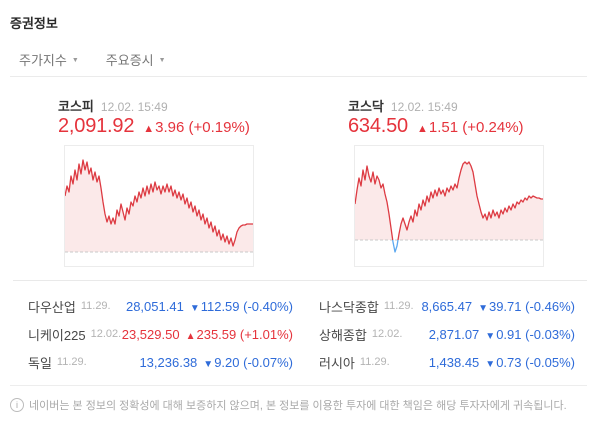 The height and width of the screenshot is (421, 600). I want to click on world-row-nasdaq: 나스닥종합 11.29. 8,665.47 ▼39.71 (-0.46%), so click(447, 306).